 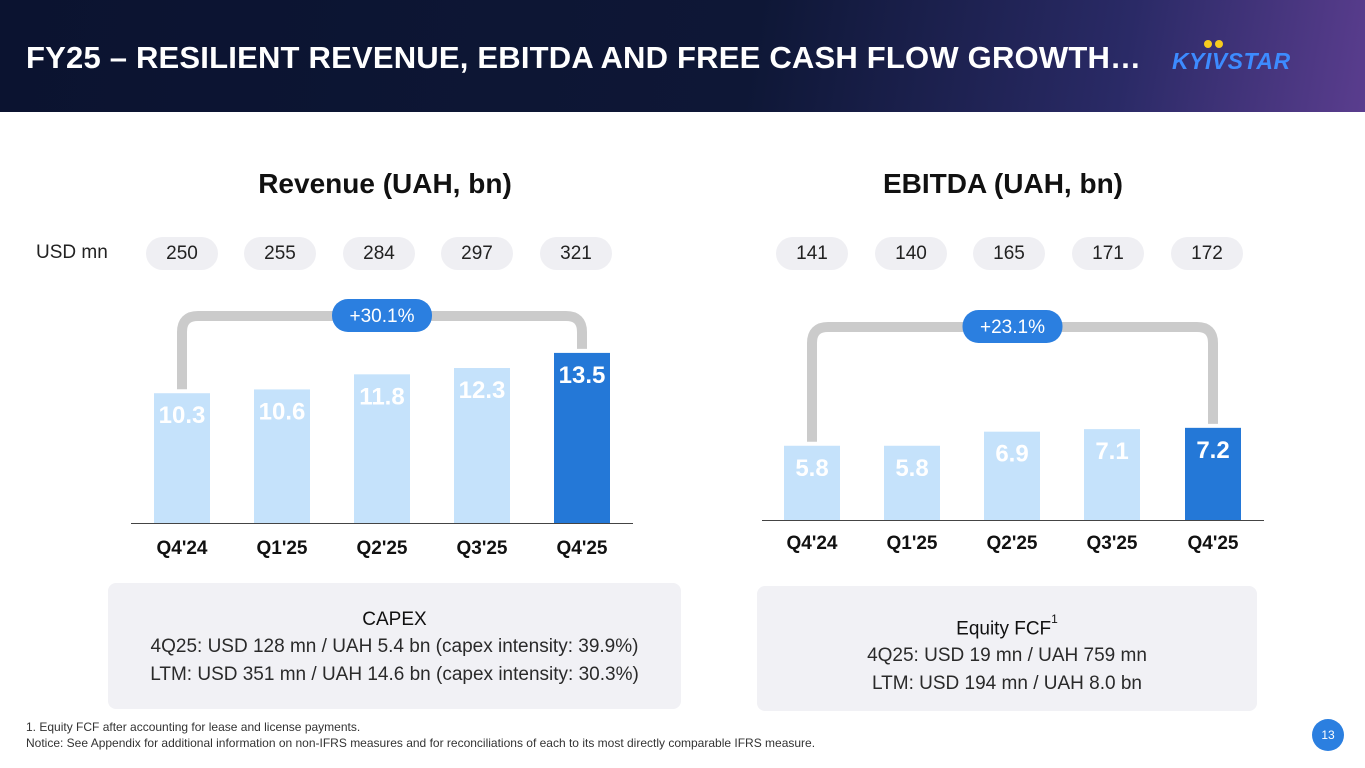 I want to click on ebitda-usd-pill: 141, so click(x=812, y=253).